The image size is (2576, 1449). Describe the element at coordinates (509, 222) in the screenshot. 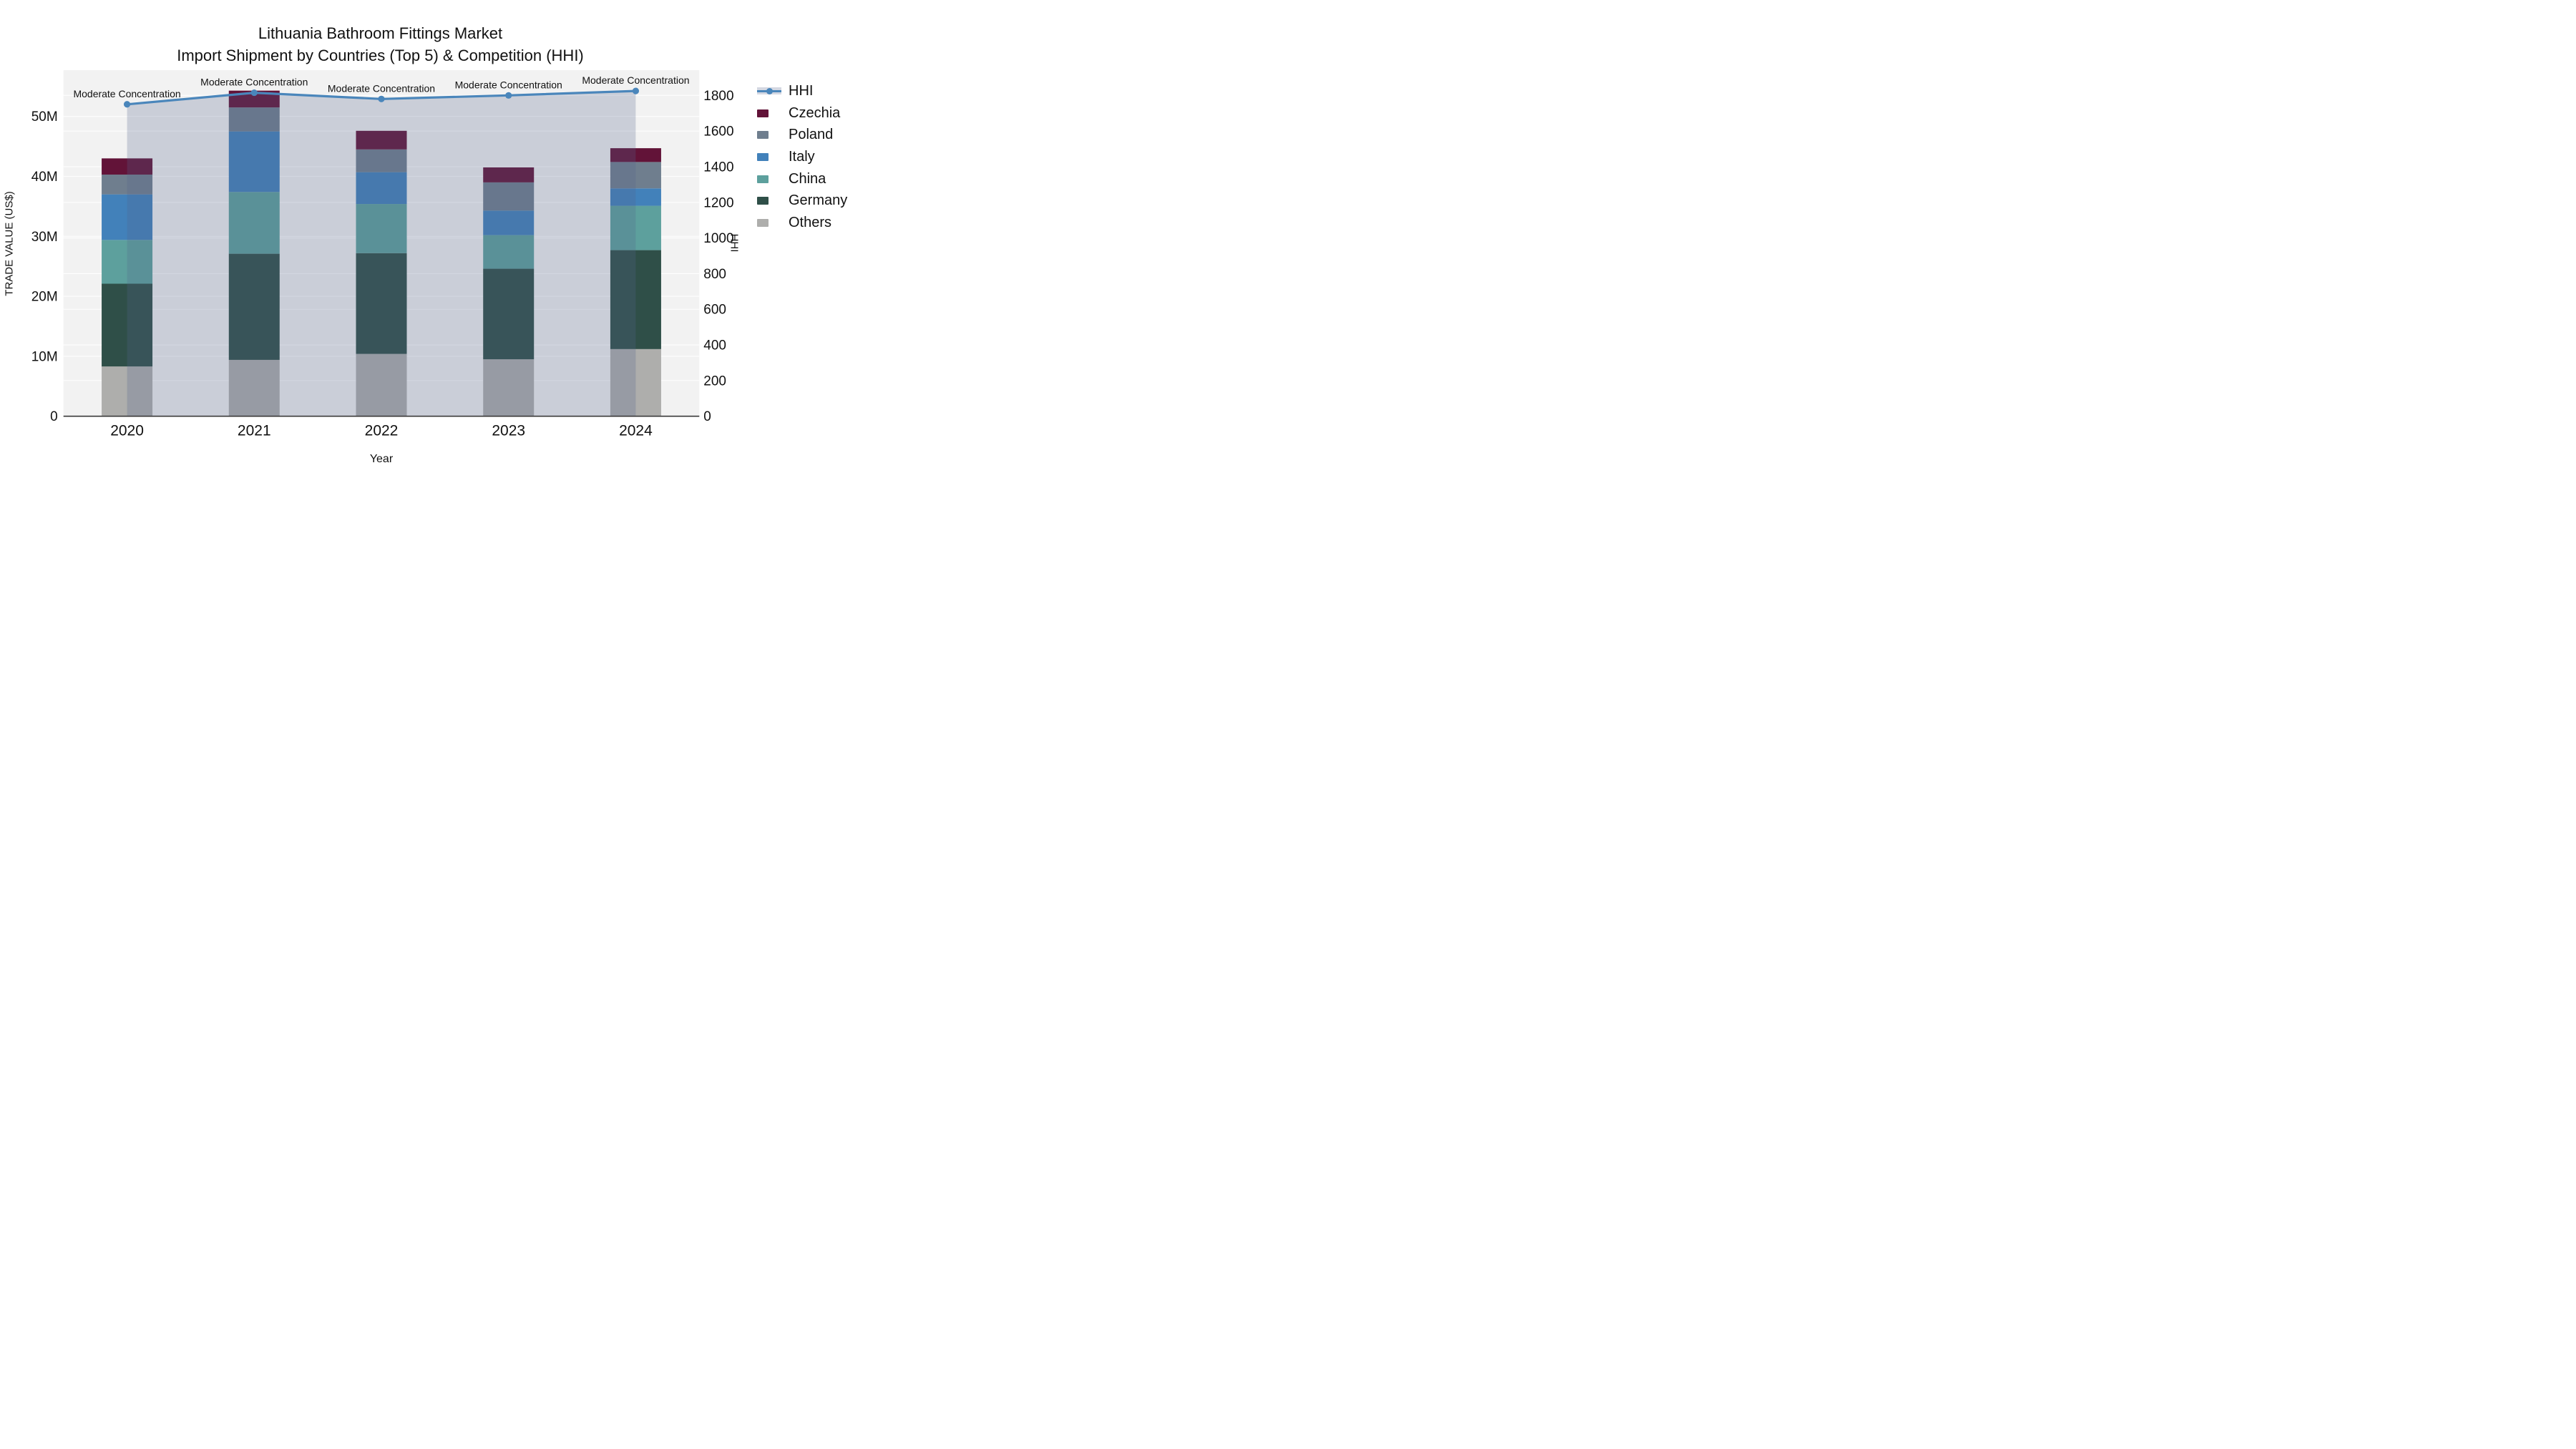

I see `bar-segment-italy-2023` at that location.